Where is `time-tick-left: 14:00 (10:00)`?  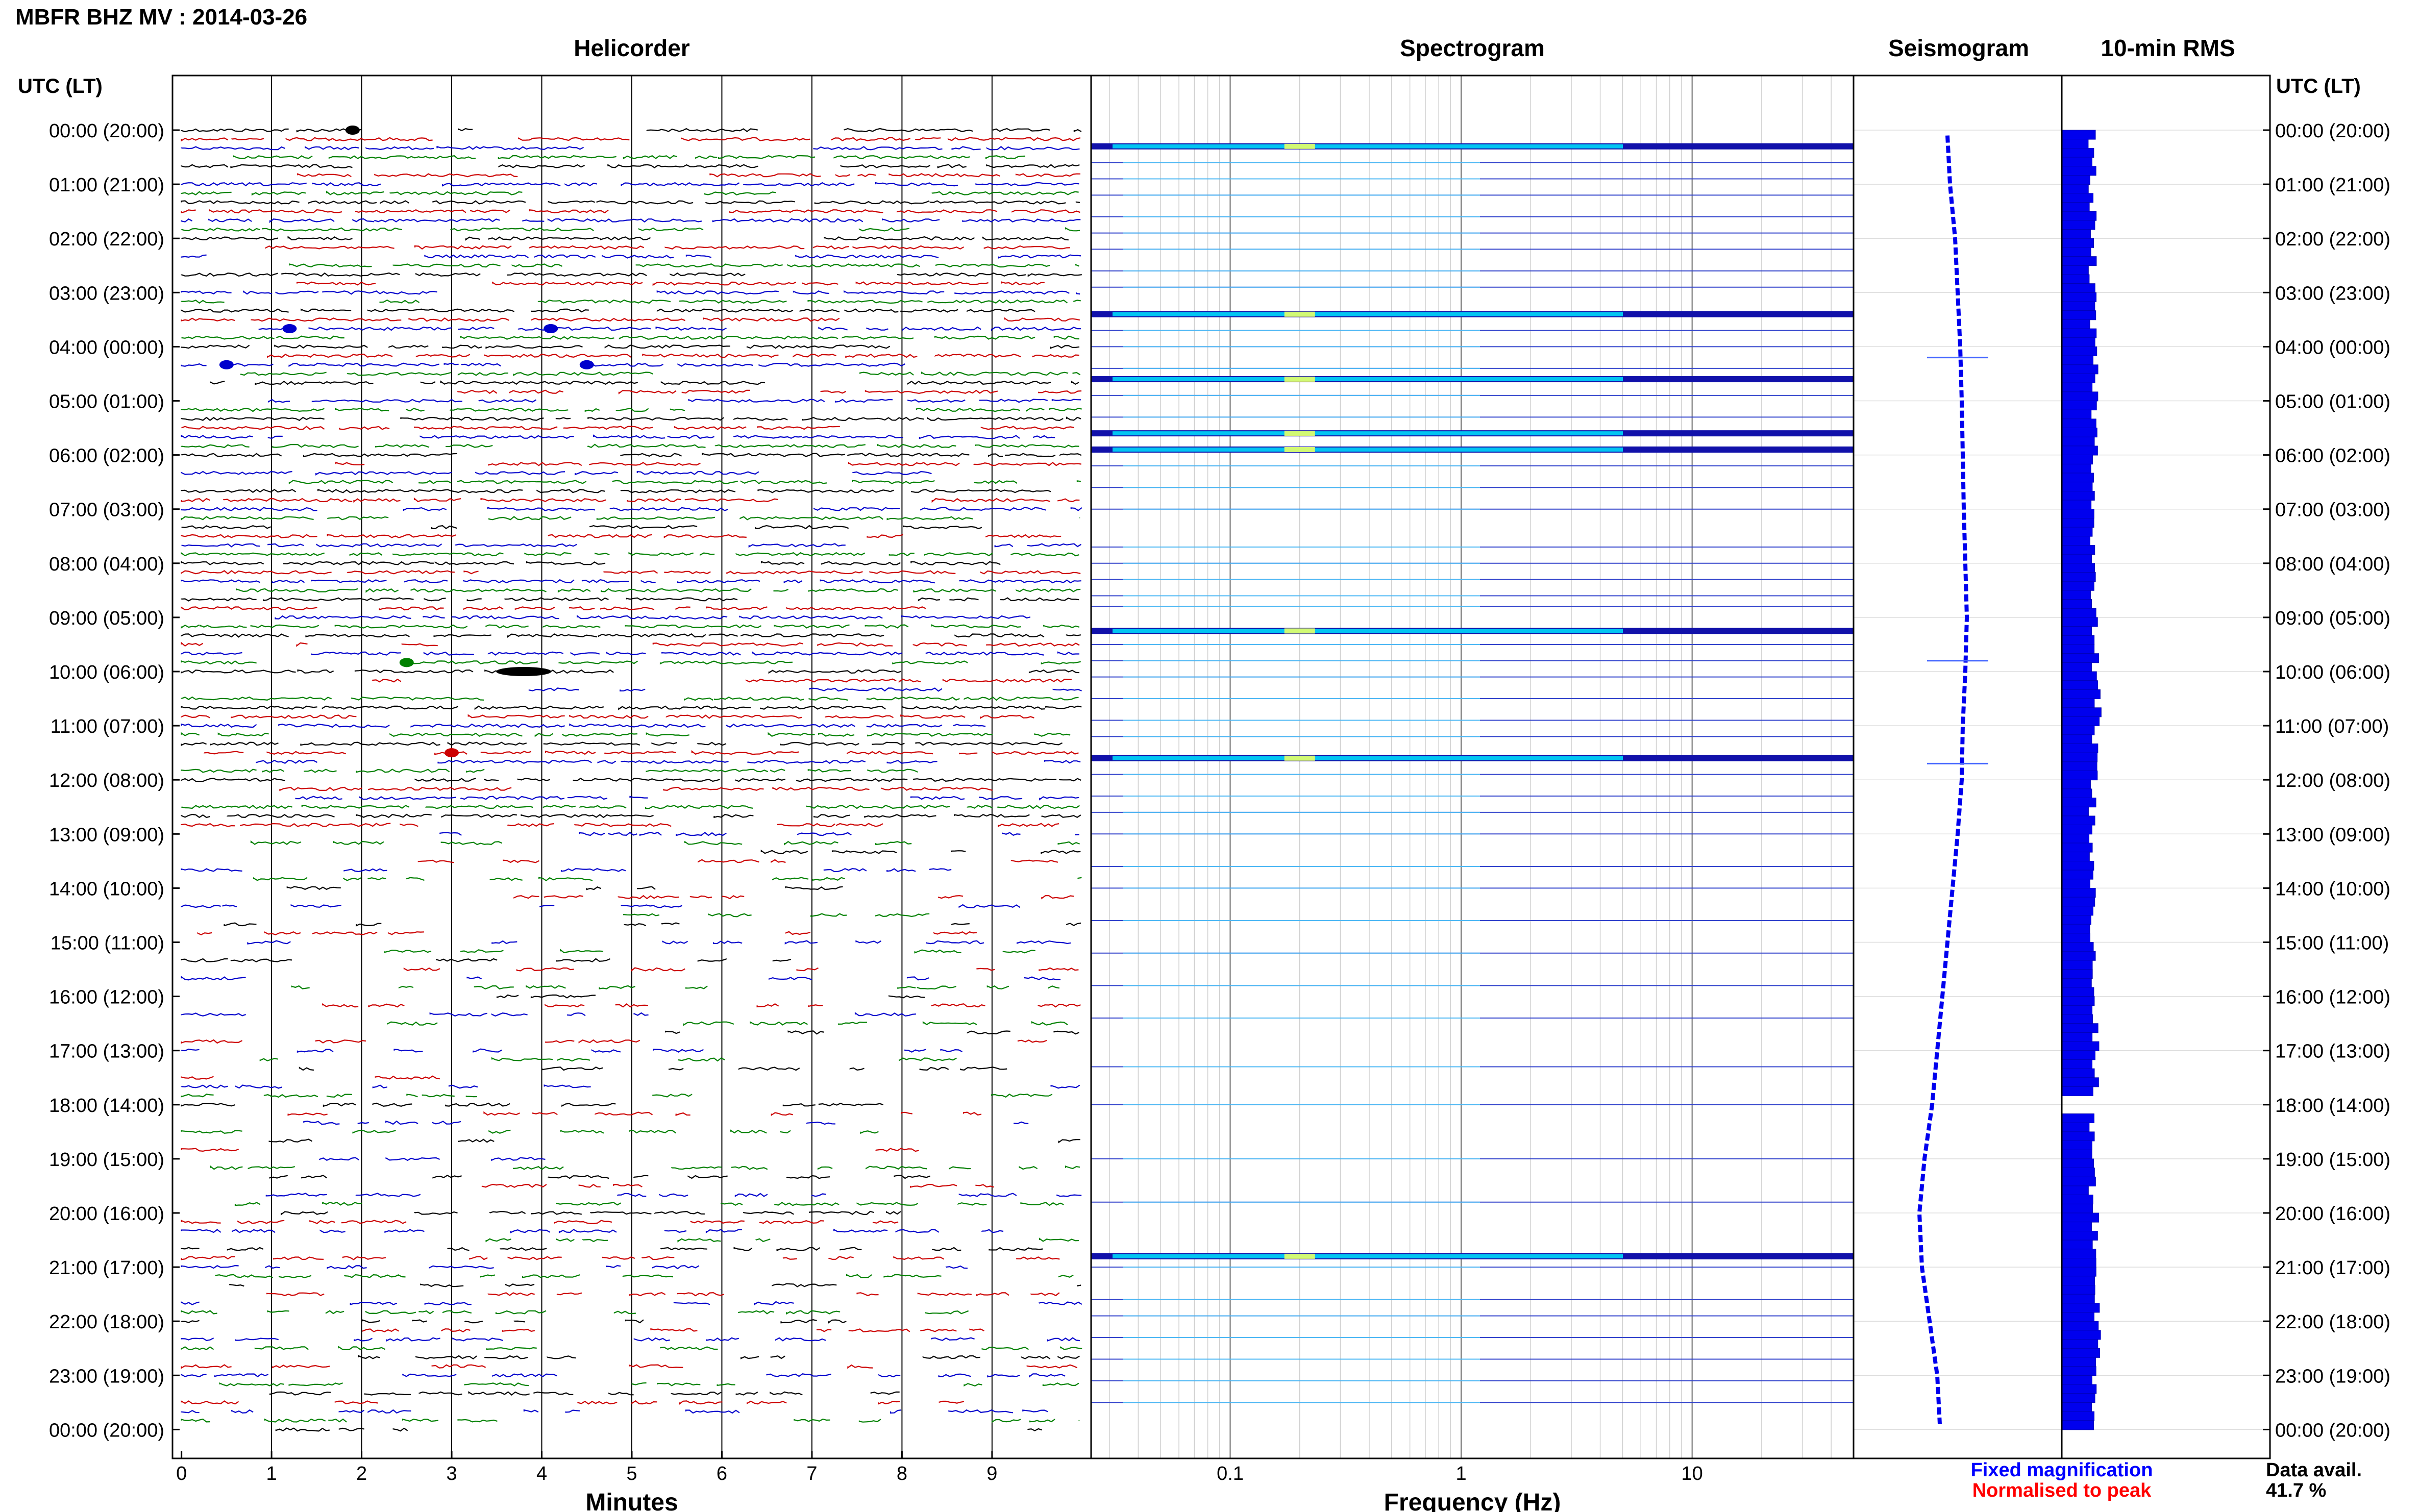 time-tick-left: 14:00 (10:00) is located at coordinates (106, 889).